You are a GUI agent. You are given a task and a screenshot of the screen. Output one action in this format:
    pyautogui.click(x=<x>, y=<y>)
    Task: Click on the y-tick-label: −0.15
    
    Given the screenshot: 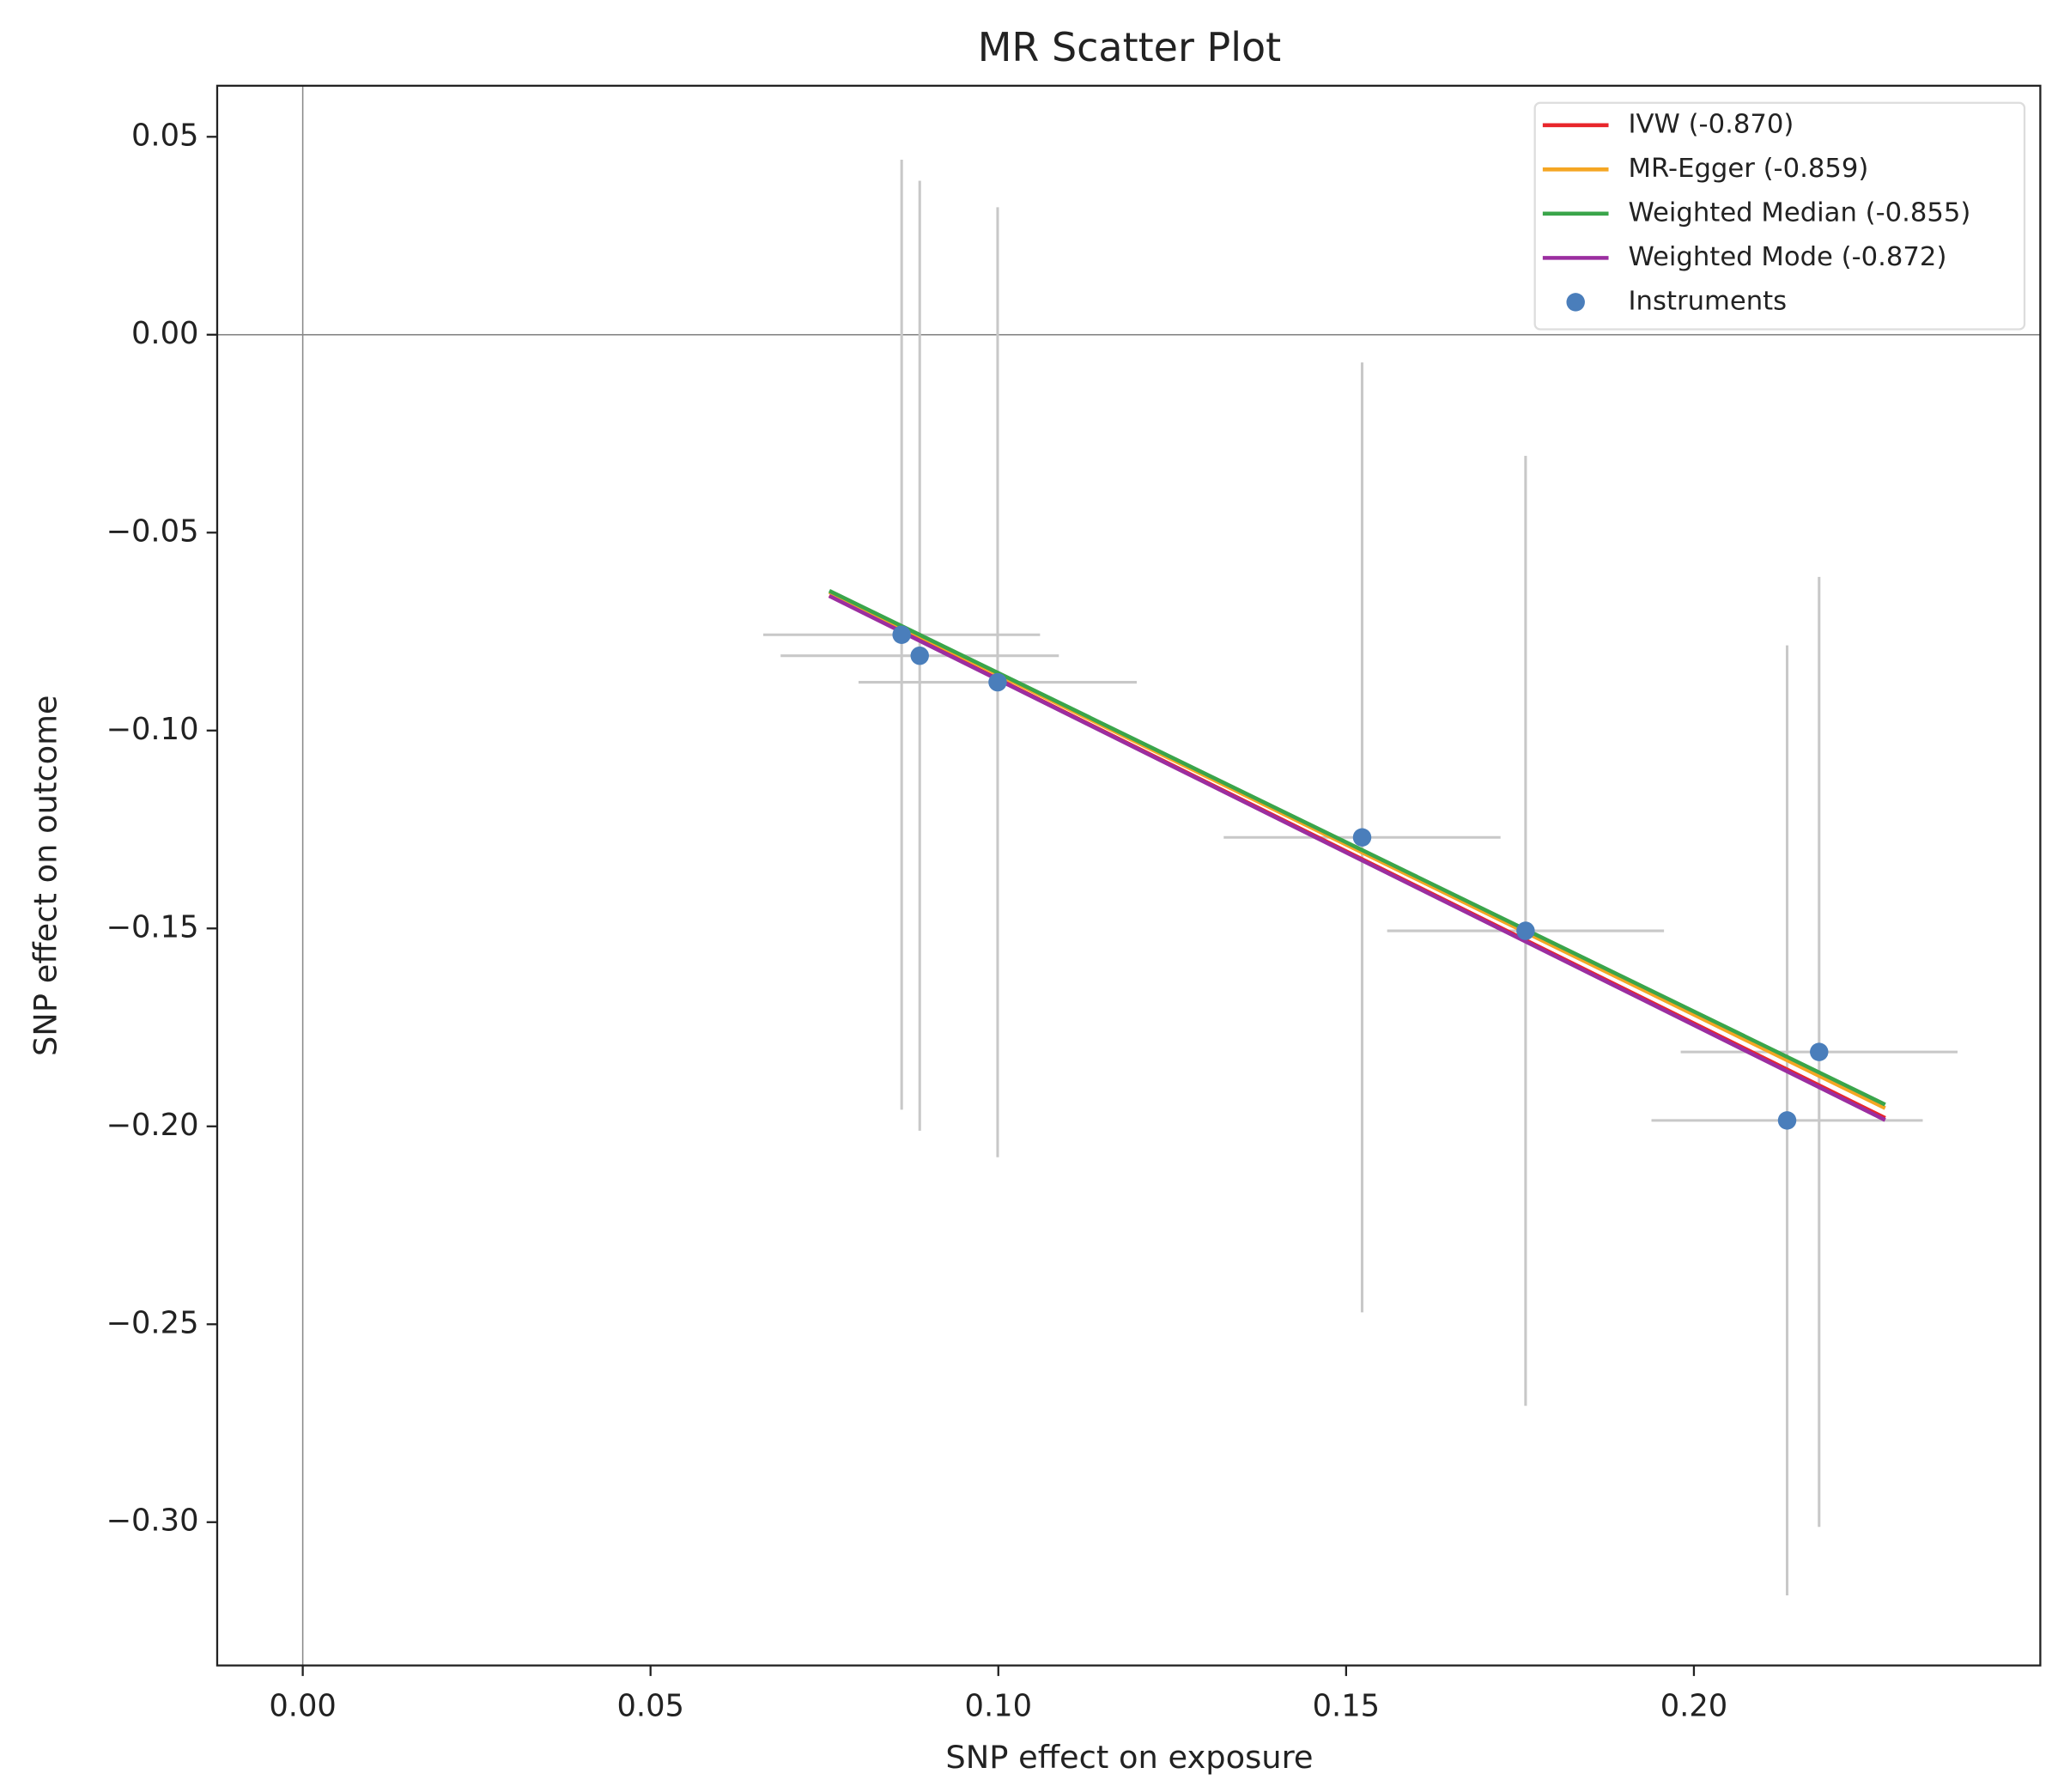 What is the action you would take?
    pyautogui.click(x=152, y=927)
    